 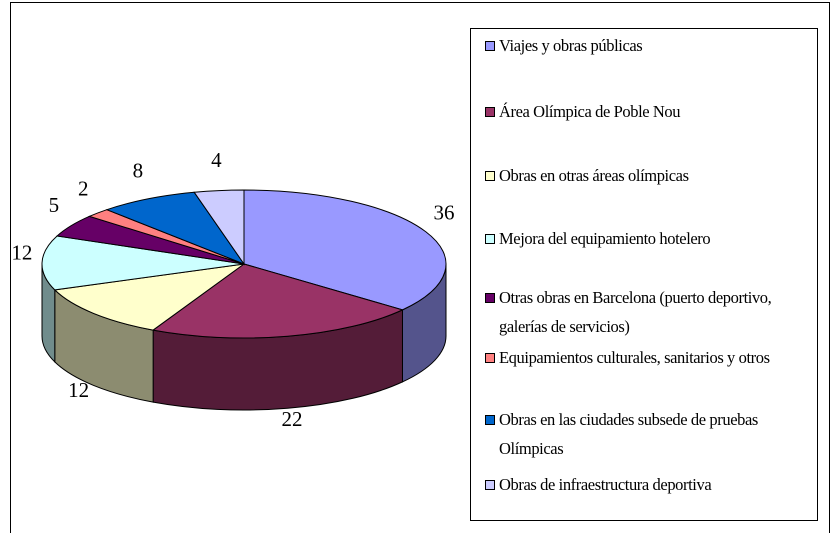 I want to click on legend-item: Obras en otras áreas olímpicas, so click(x=647, y=175).